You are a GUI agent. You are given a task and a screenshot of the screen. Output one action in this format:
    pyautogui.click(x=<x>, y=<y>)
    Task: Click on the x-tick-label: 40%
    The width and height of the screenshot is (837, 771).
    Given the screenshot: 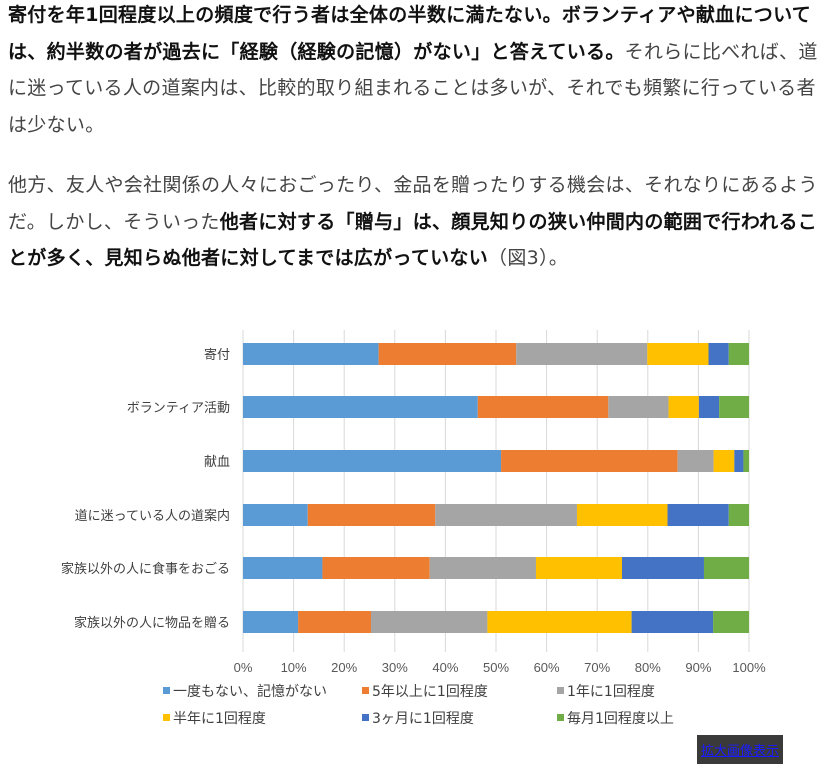 What is the action you would take?
    pyautogui.click(x=445, y=667)
    